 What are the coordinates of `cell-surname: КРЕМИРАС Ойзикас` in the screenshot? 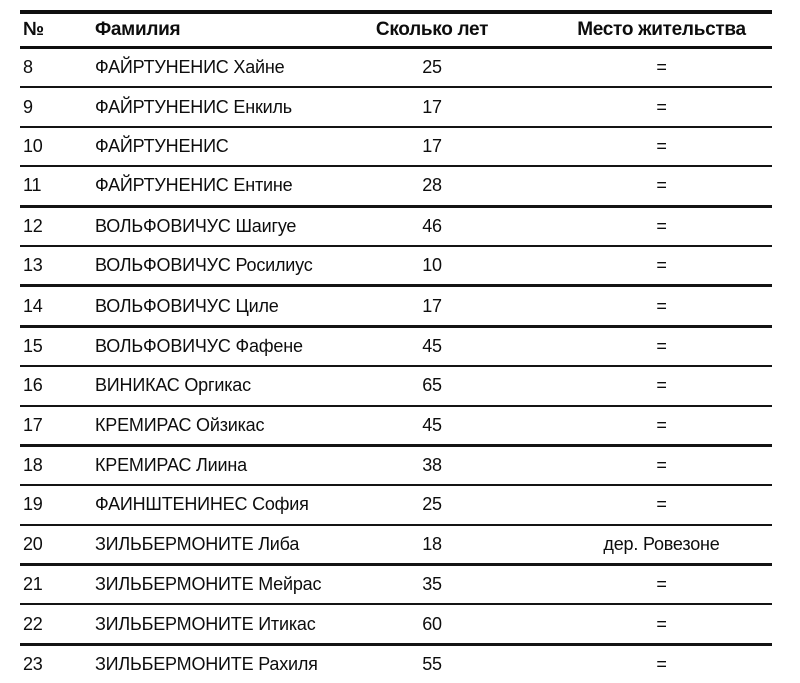 It's located at (217, 426).